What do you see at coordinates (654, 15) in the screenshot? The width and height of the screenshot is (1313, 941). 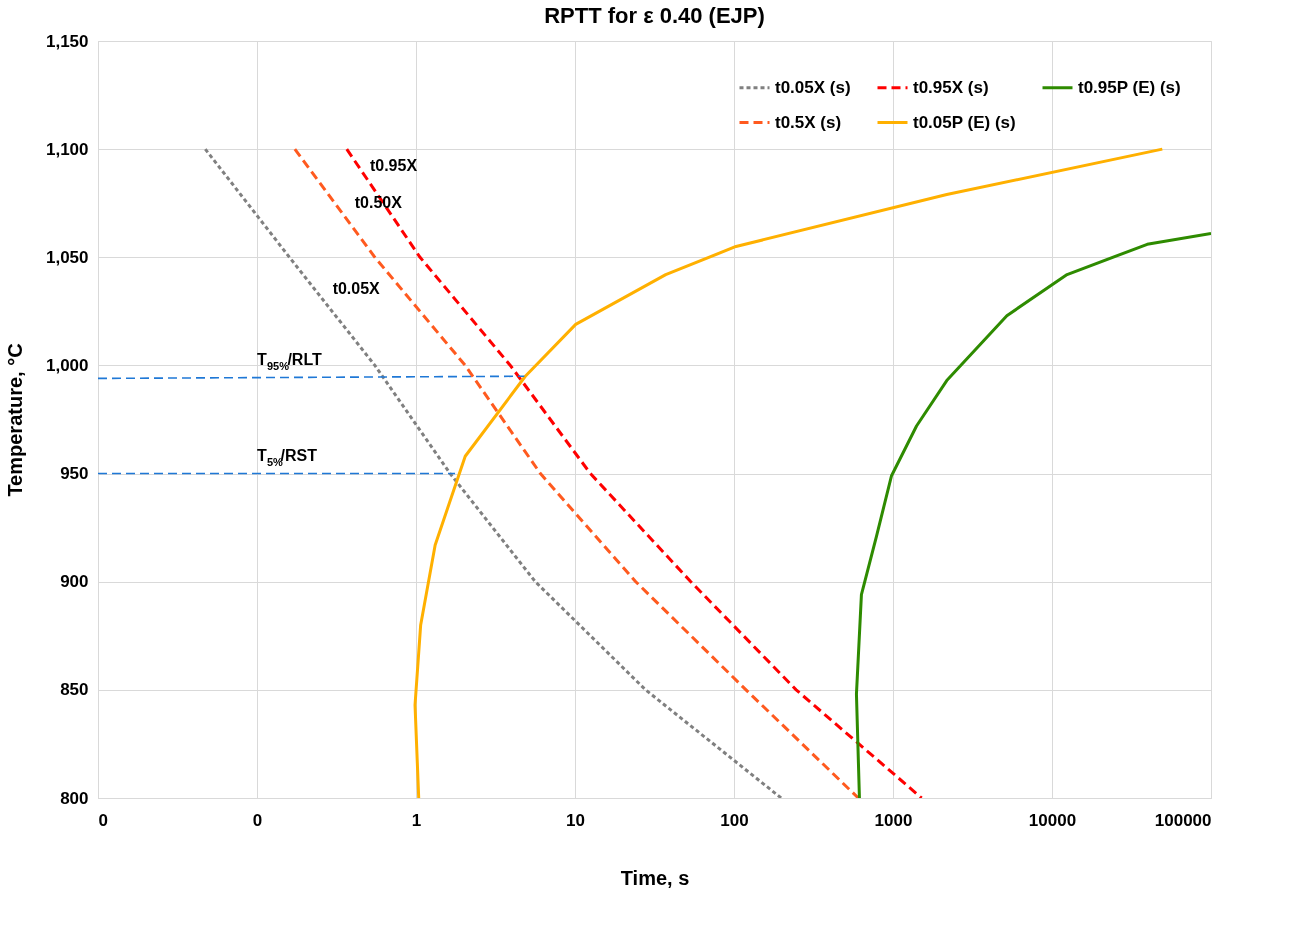 I see `chart-title: RPTT for ε 0.40 (EJP)` at bounding box center [654, 15].